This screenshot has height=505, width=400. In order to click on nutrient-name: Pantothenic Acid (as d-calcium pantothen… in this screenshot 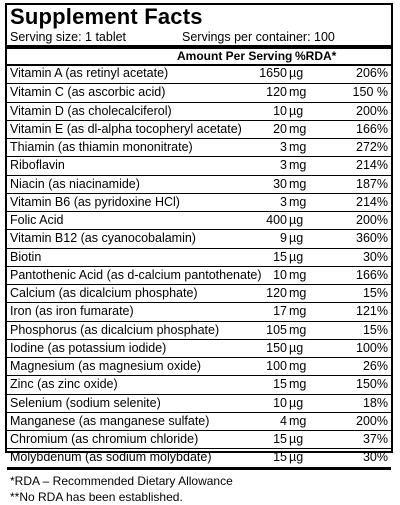, I will do `click(136, 274)`.